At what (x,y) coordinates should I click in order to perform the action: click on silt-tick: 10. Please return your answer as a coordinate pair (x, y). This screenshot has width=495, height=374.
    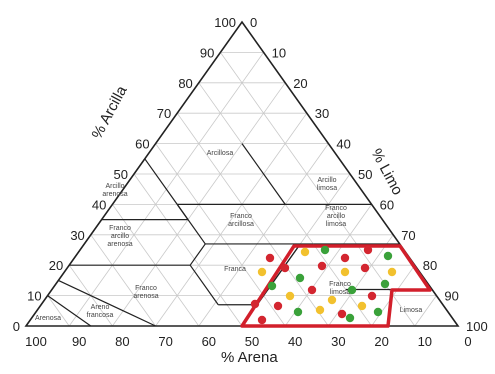
    Looking at the image, I should click on (279, 52).